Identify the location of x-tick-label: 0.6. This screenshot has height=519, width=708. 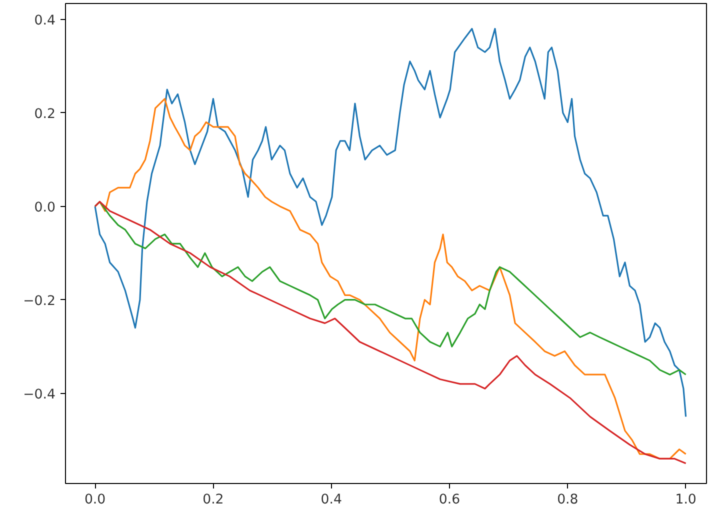
(449, 500).